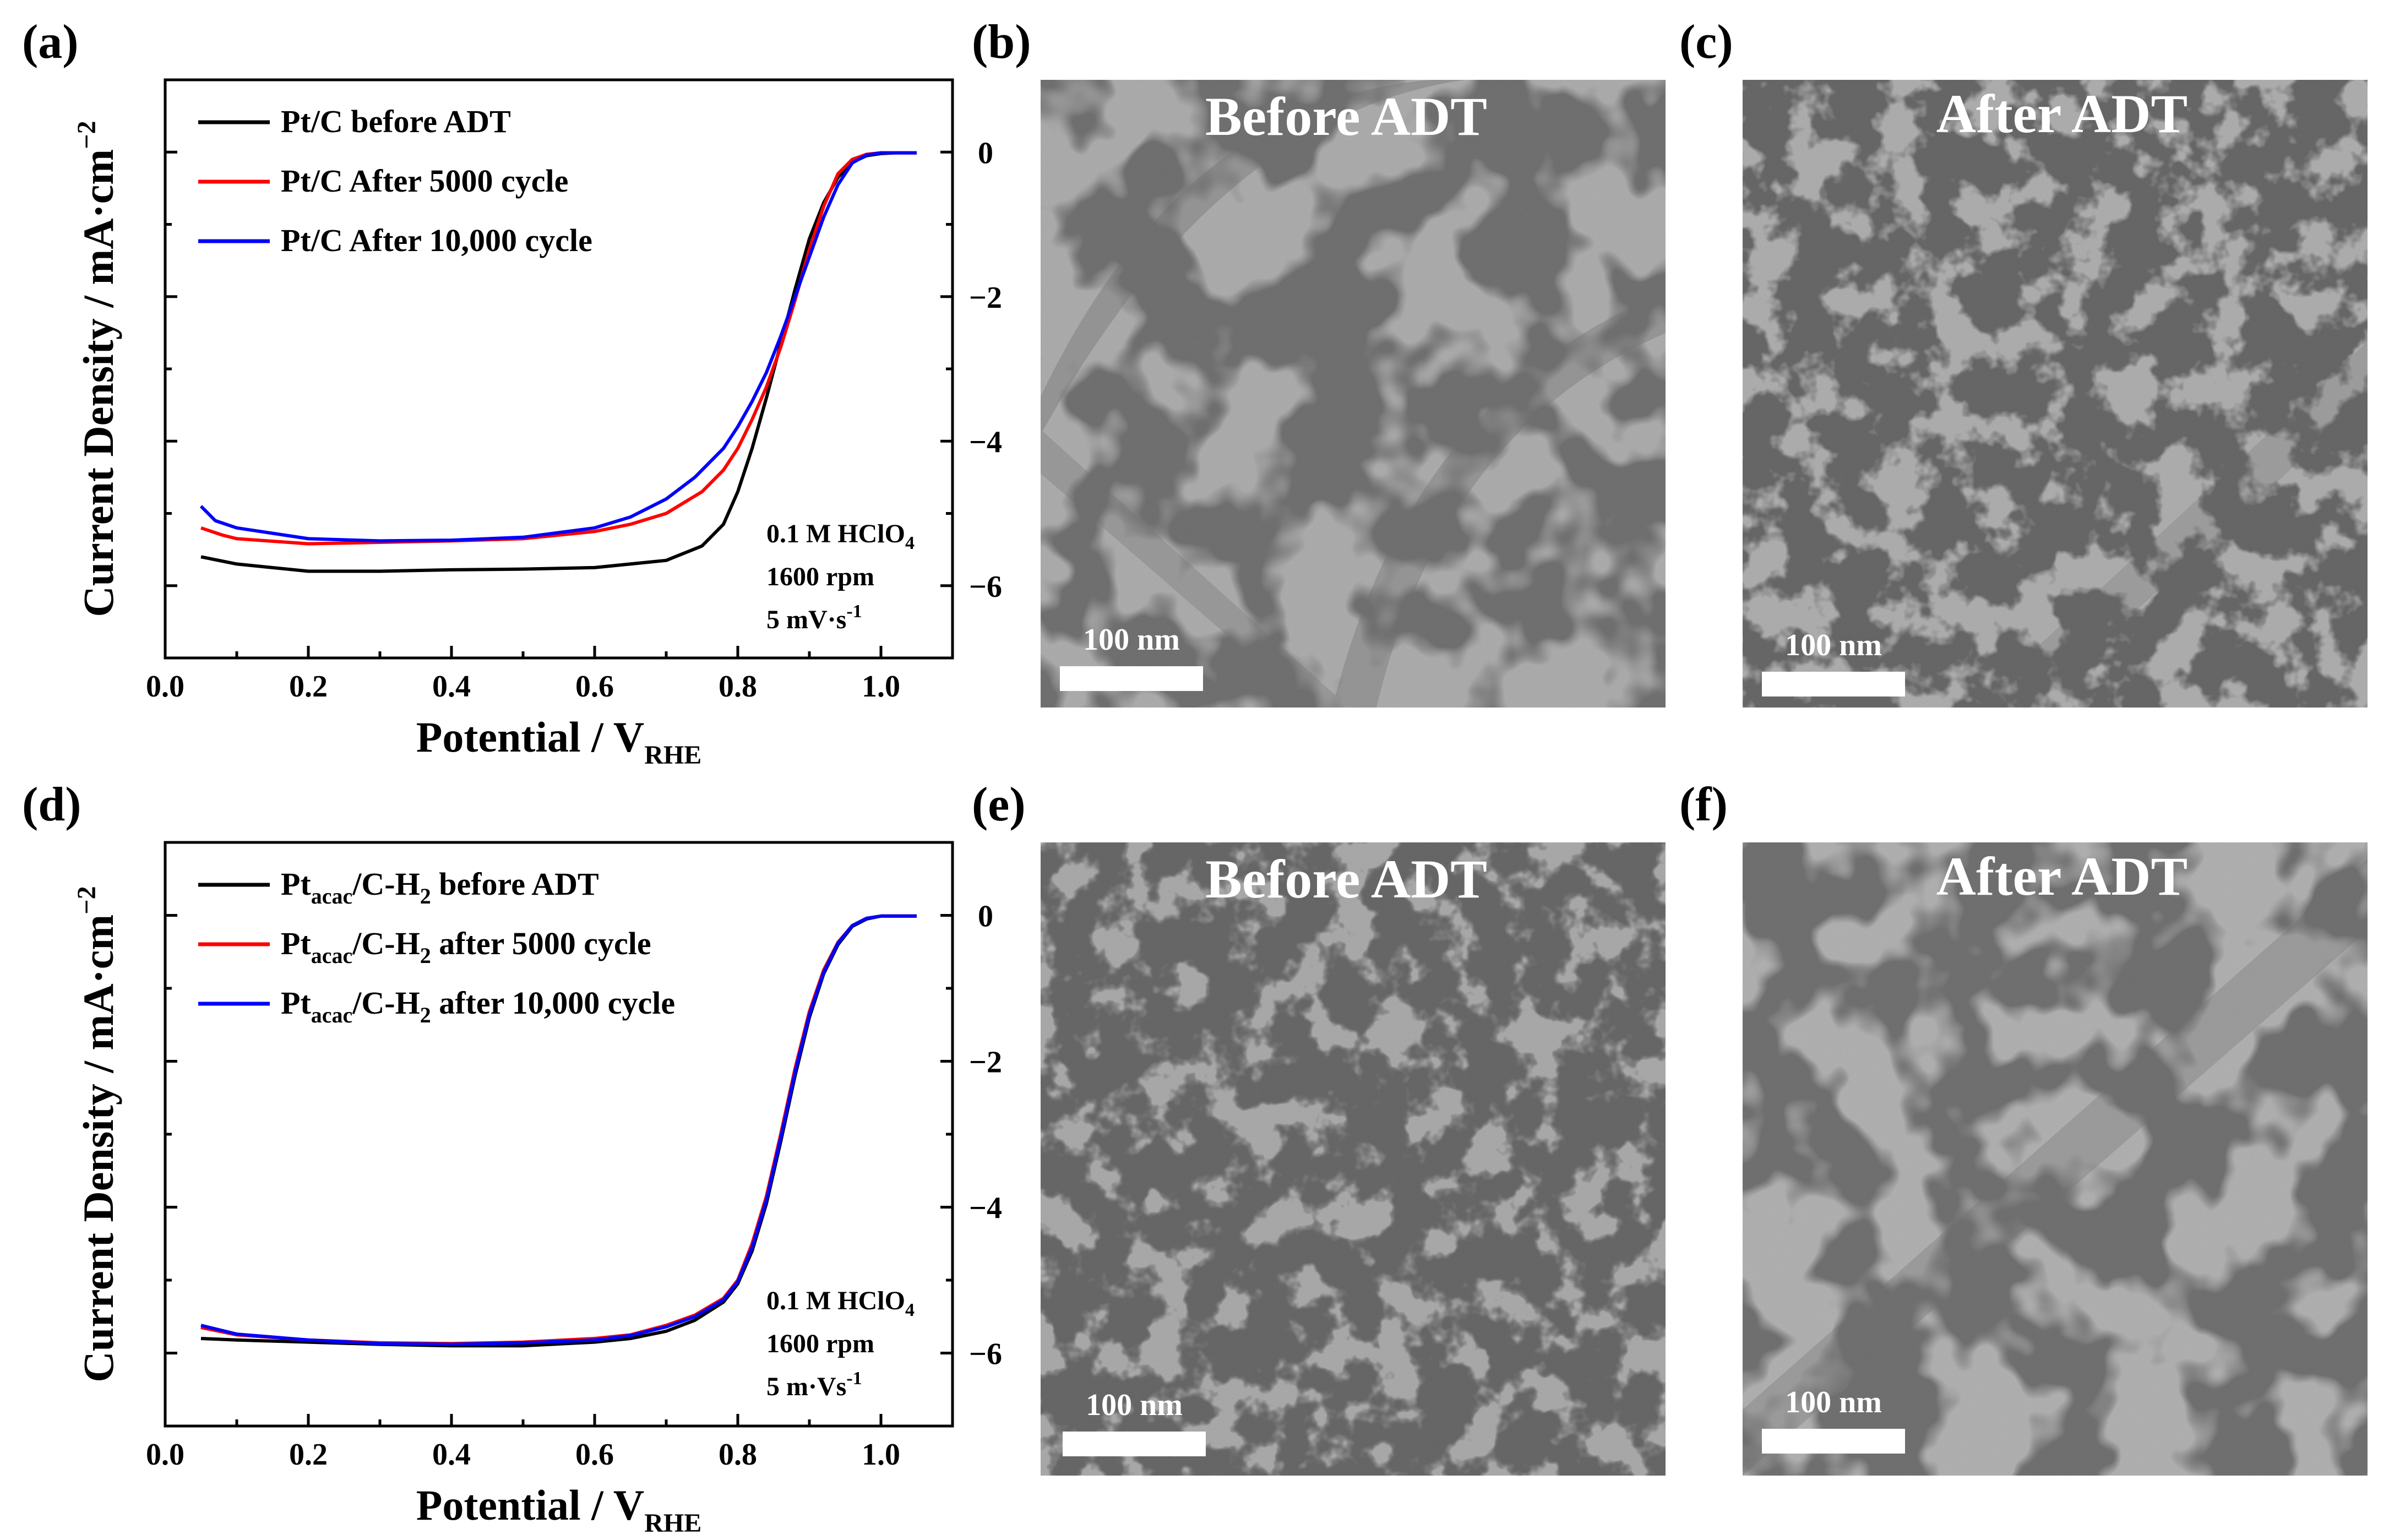 This screenshot has height=1540, width=2389. Describe the element at coordinates (854, 1378) in the screenshot. I see `chart-d-annotation-scanrate-sup: -1` at that location.